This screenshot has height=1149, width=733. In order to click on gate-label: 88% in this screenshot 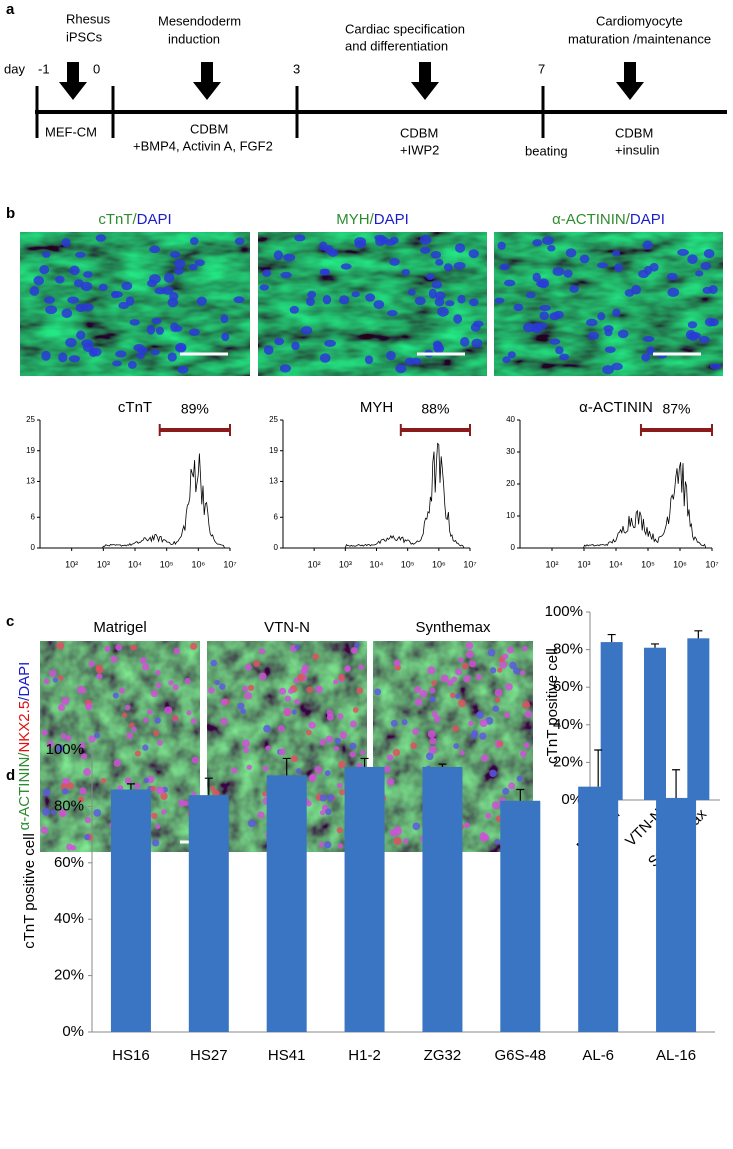, I will do `click(435, 409)`.